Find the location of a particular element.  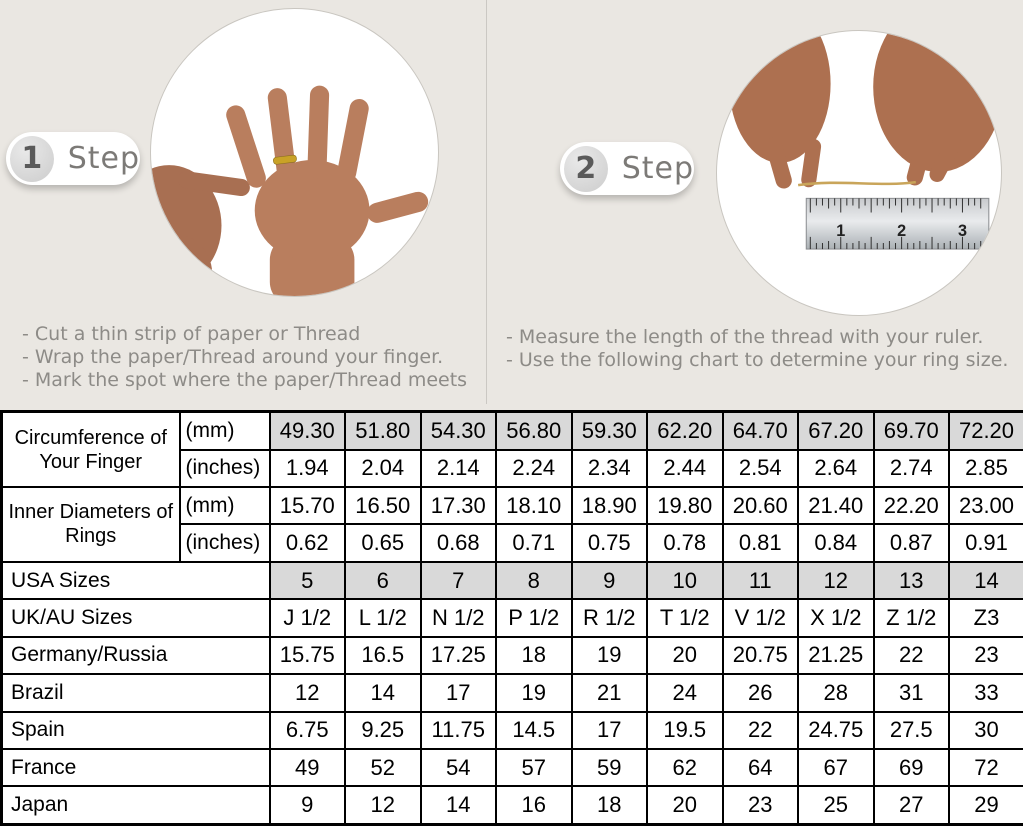

row-group-label: Circumference of Your Finger is located at coordinates (90, 449).